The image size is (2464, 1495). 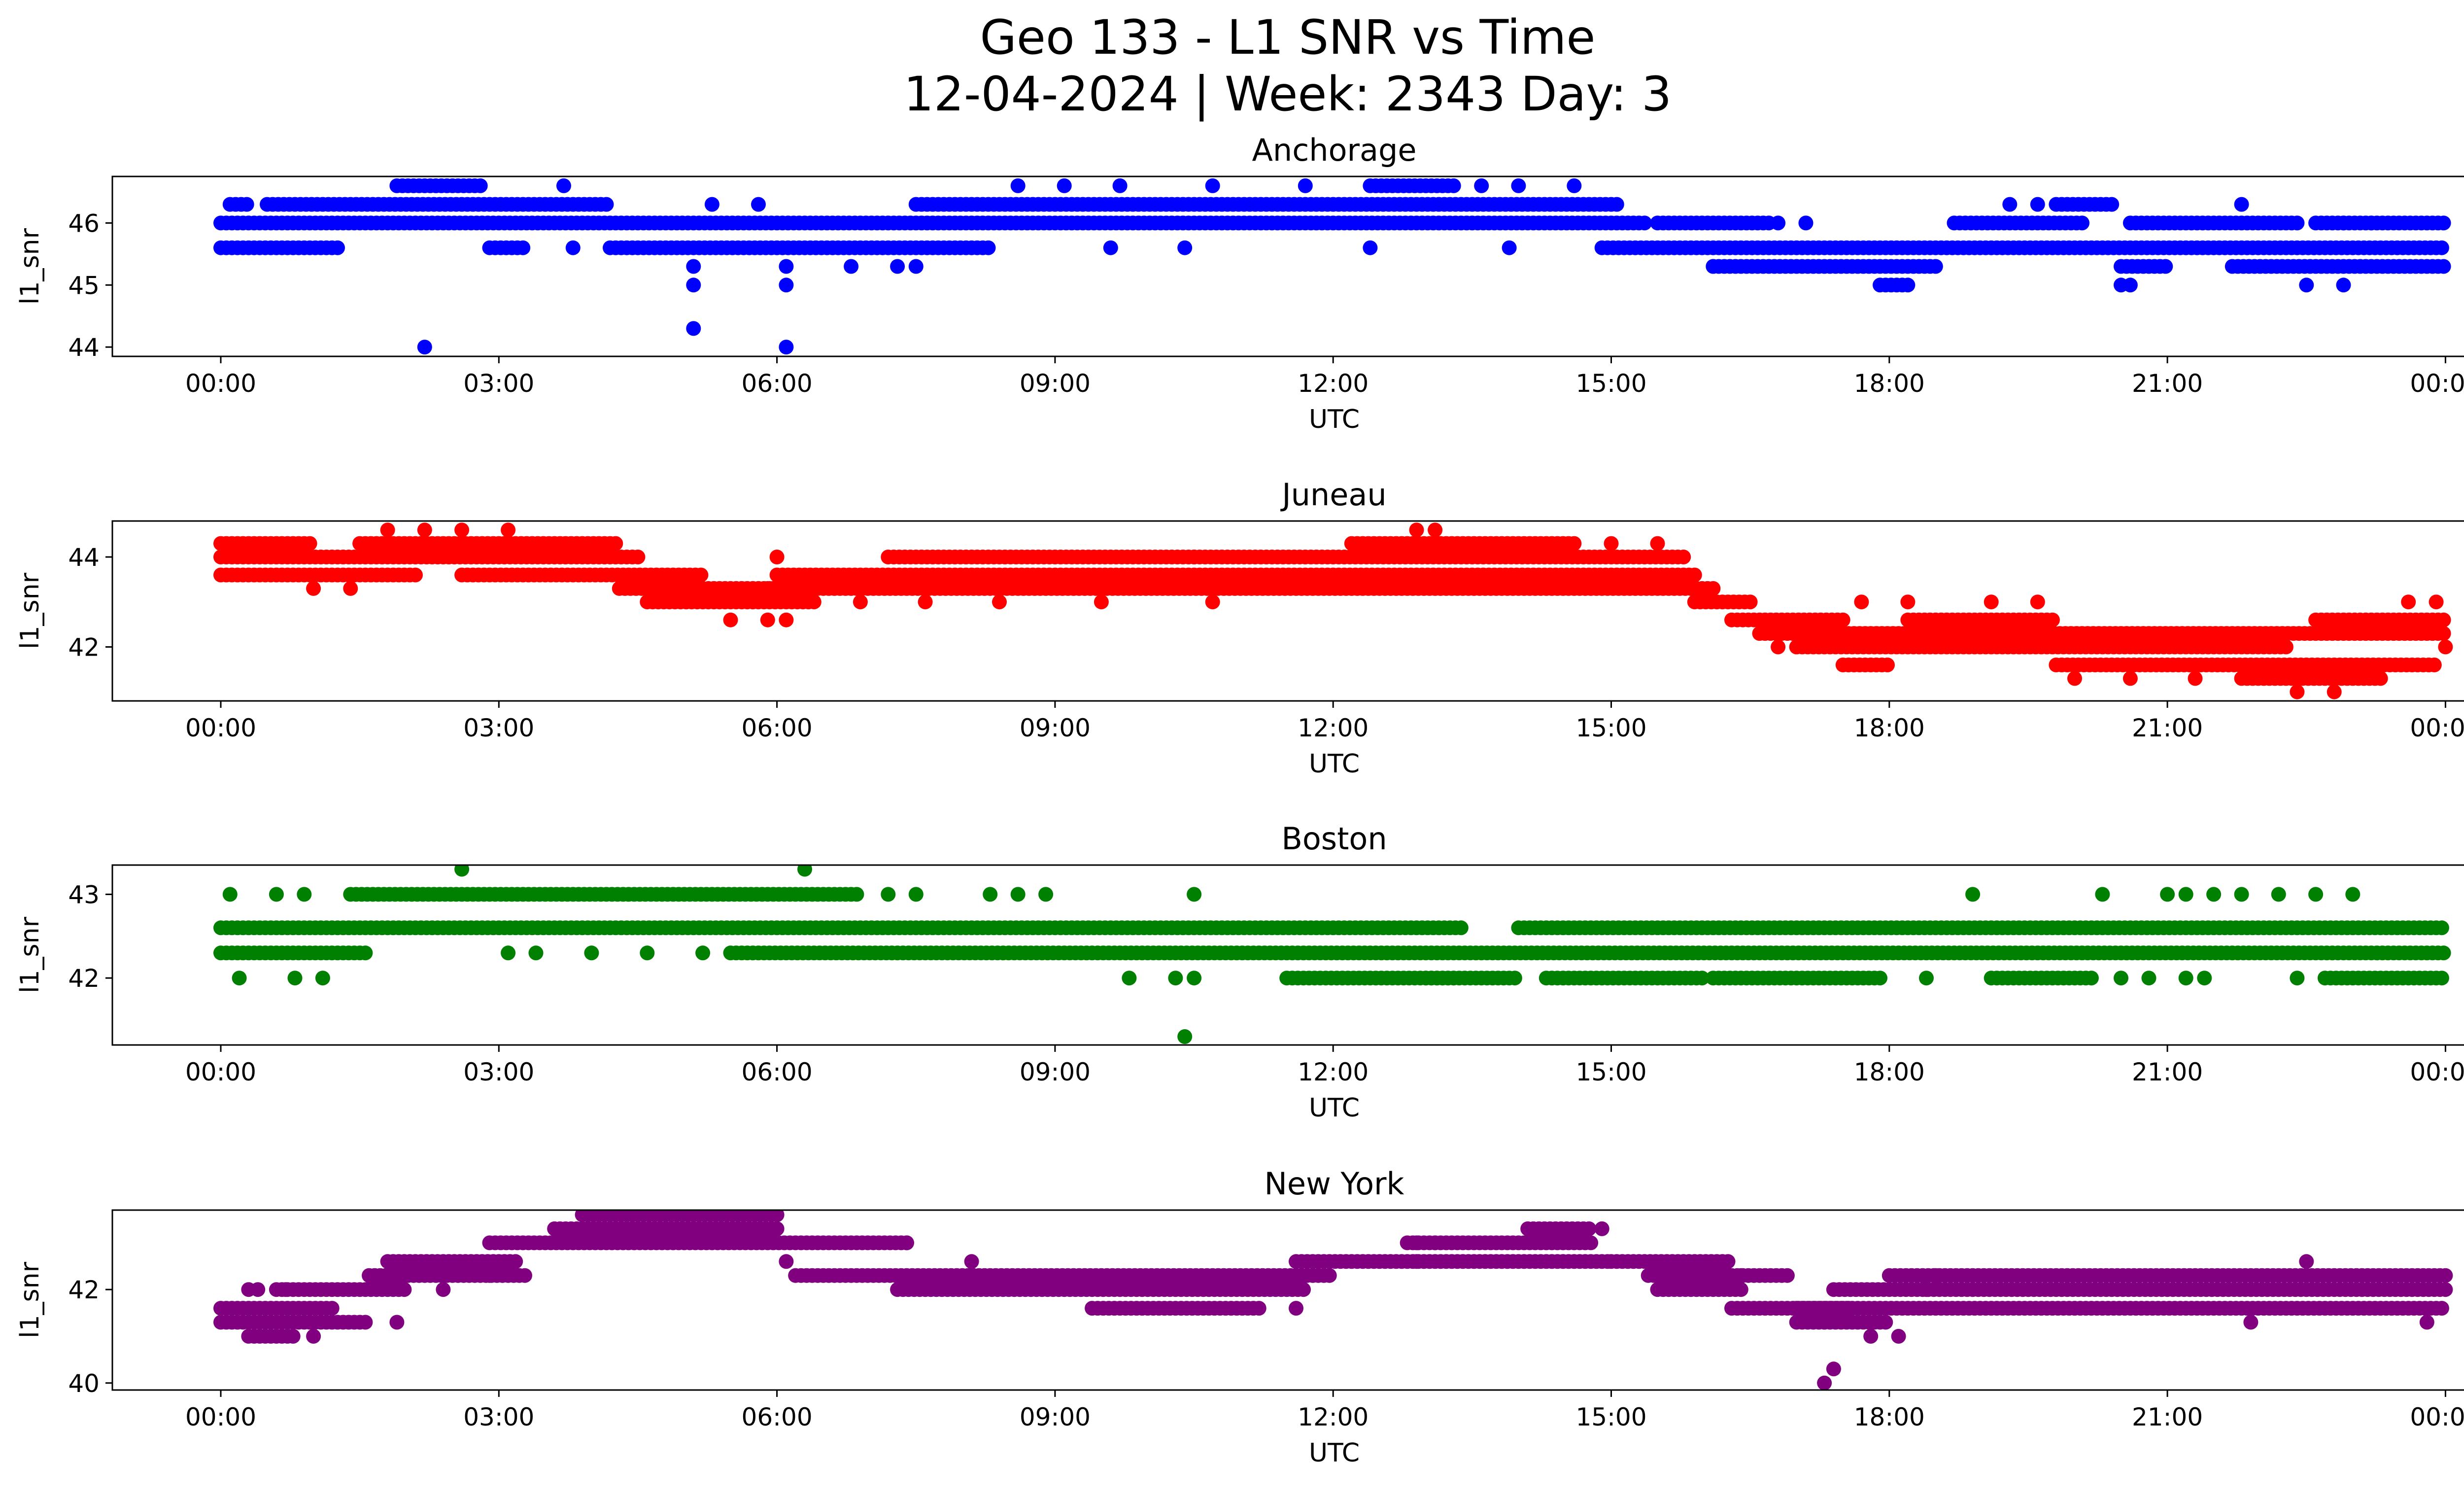 I want to click on panel-title: Juneau, so click(x=1333, y=495).